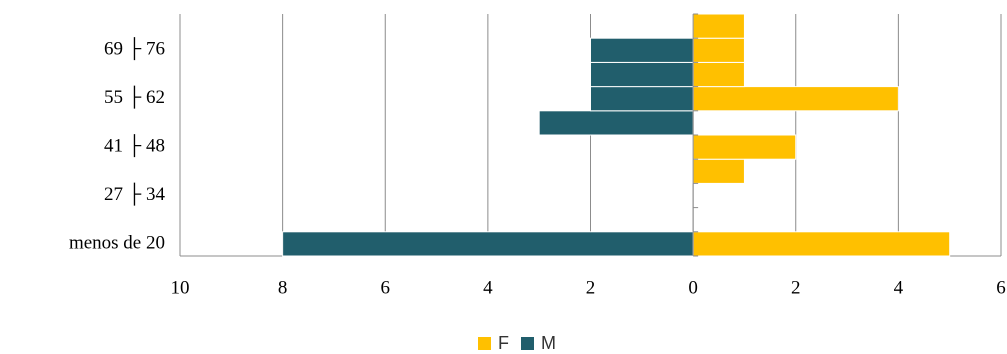 The width and height of the screenshot is (1007, 354). I want to click on y-tick-label: 41 ├ 48, so click(134, 145).